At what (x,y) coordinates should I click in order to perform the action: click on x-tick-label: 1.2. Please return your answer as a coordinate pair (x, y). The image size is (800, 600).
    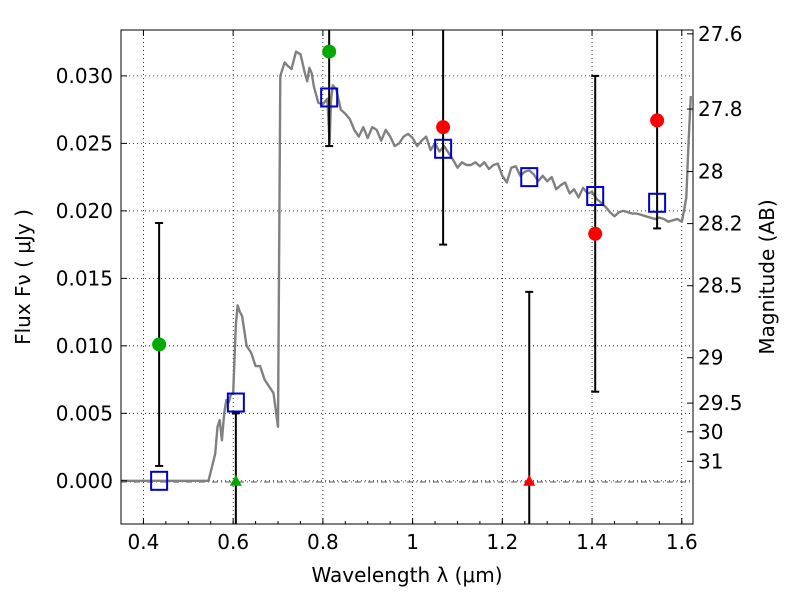
    Looking at the image, I should click on (502, 542).